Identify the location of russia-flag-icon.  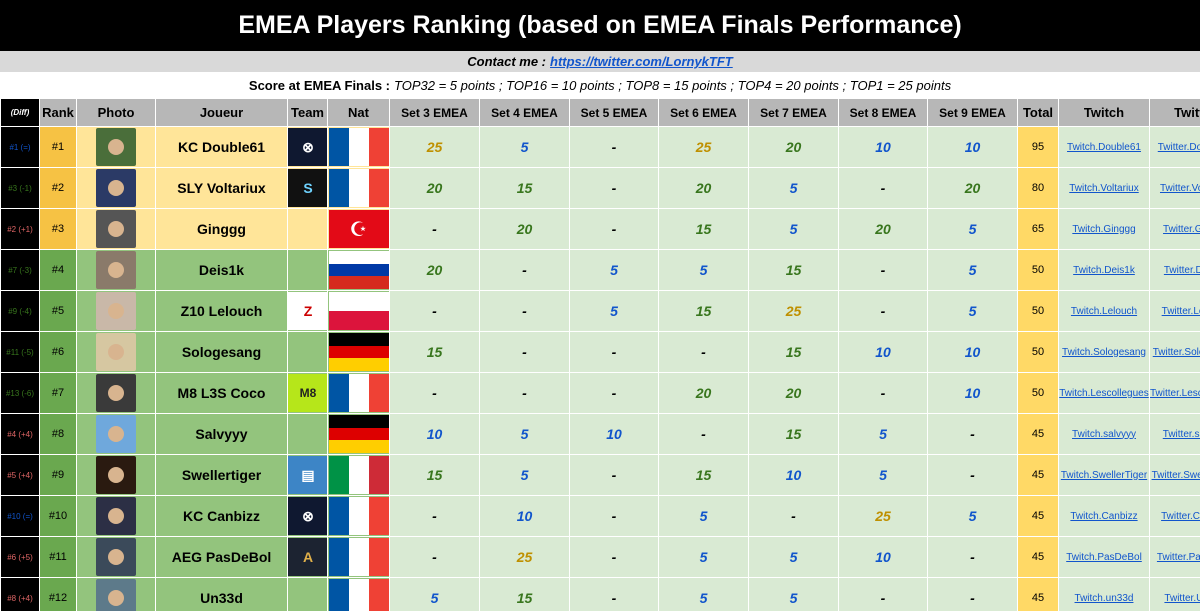
(358, 270).